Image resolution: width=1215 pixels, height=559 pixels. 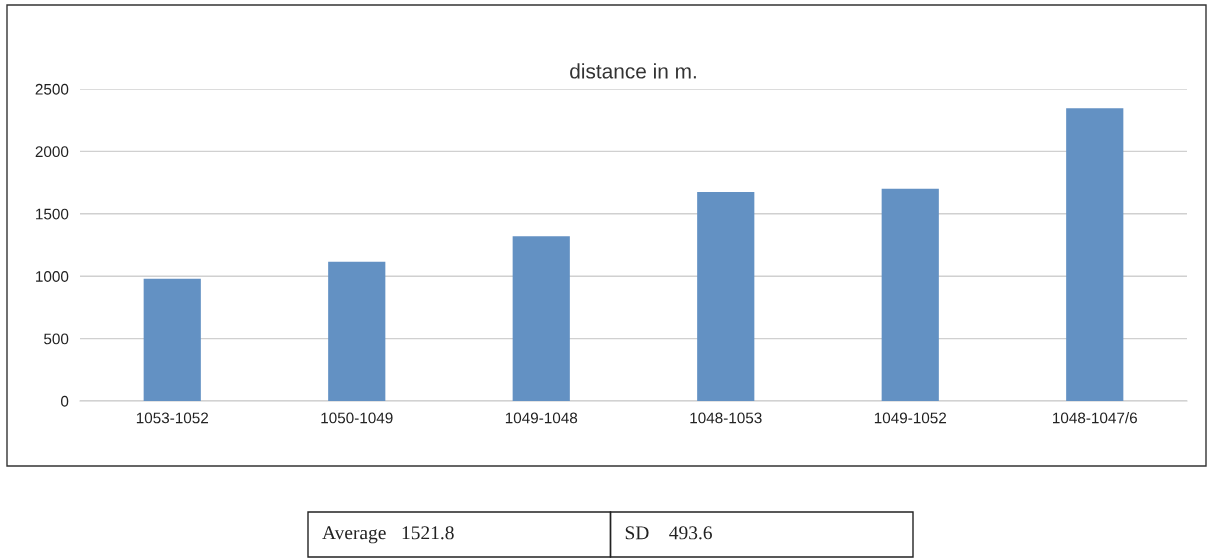 I want to click on x-tick-label: 1049-1048, so click(x=541, y=418).